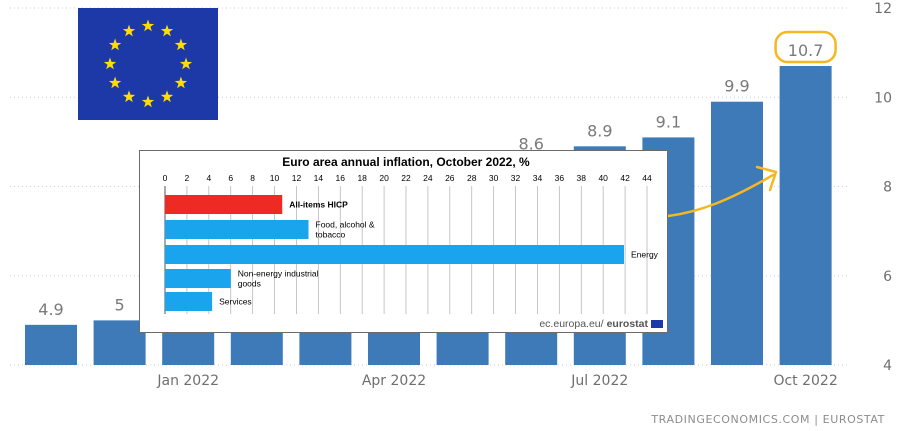  I want to click on inset-tick-label: 32, so click(516, 178).